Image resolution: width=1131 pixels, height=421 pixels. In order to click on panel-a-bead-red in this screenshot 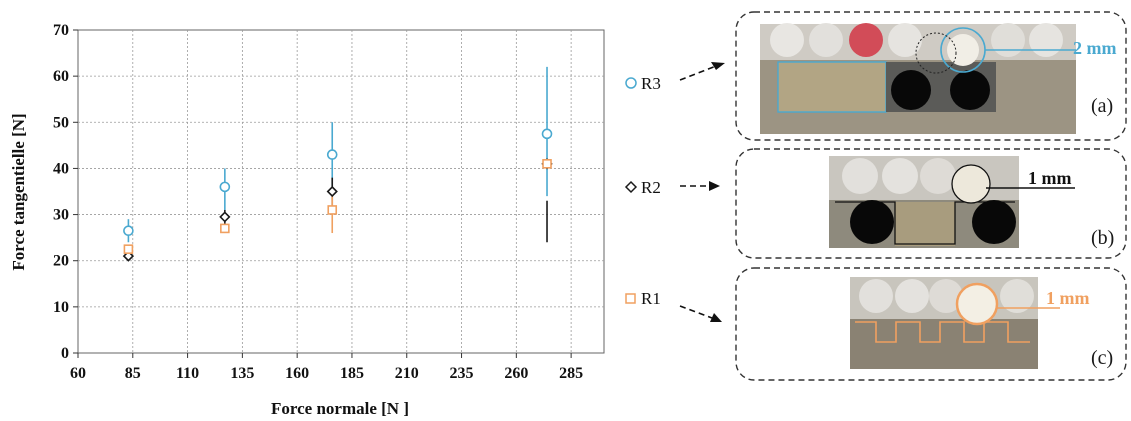, I will do `click(866, 40)`.